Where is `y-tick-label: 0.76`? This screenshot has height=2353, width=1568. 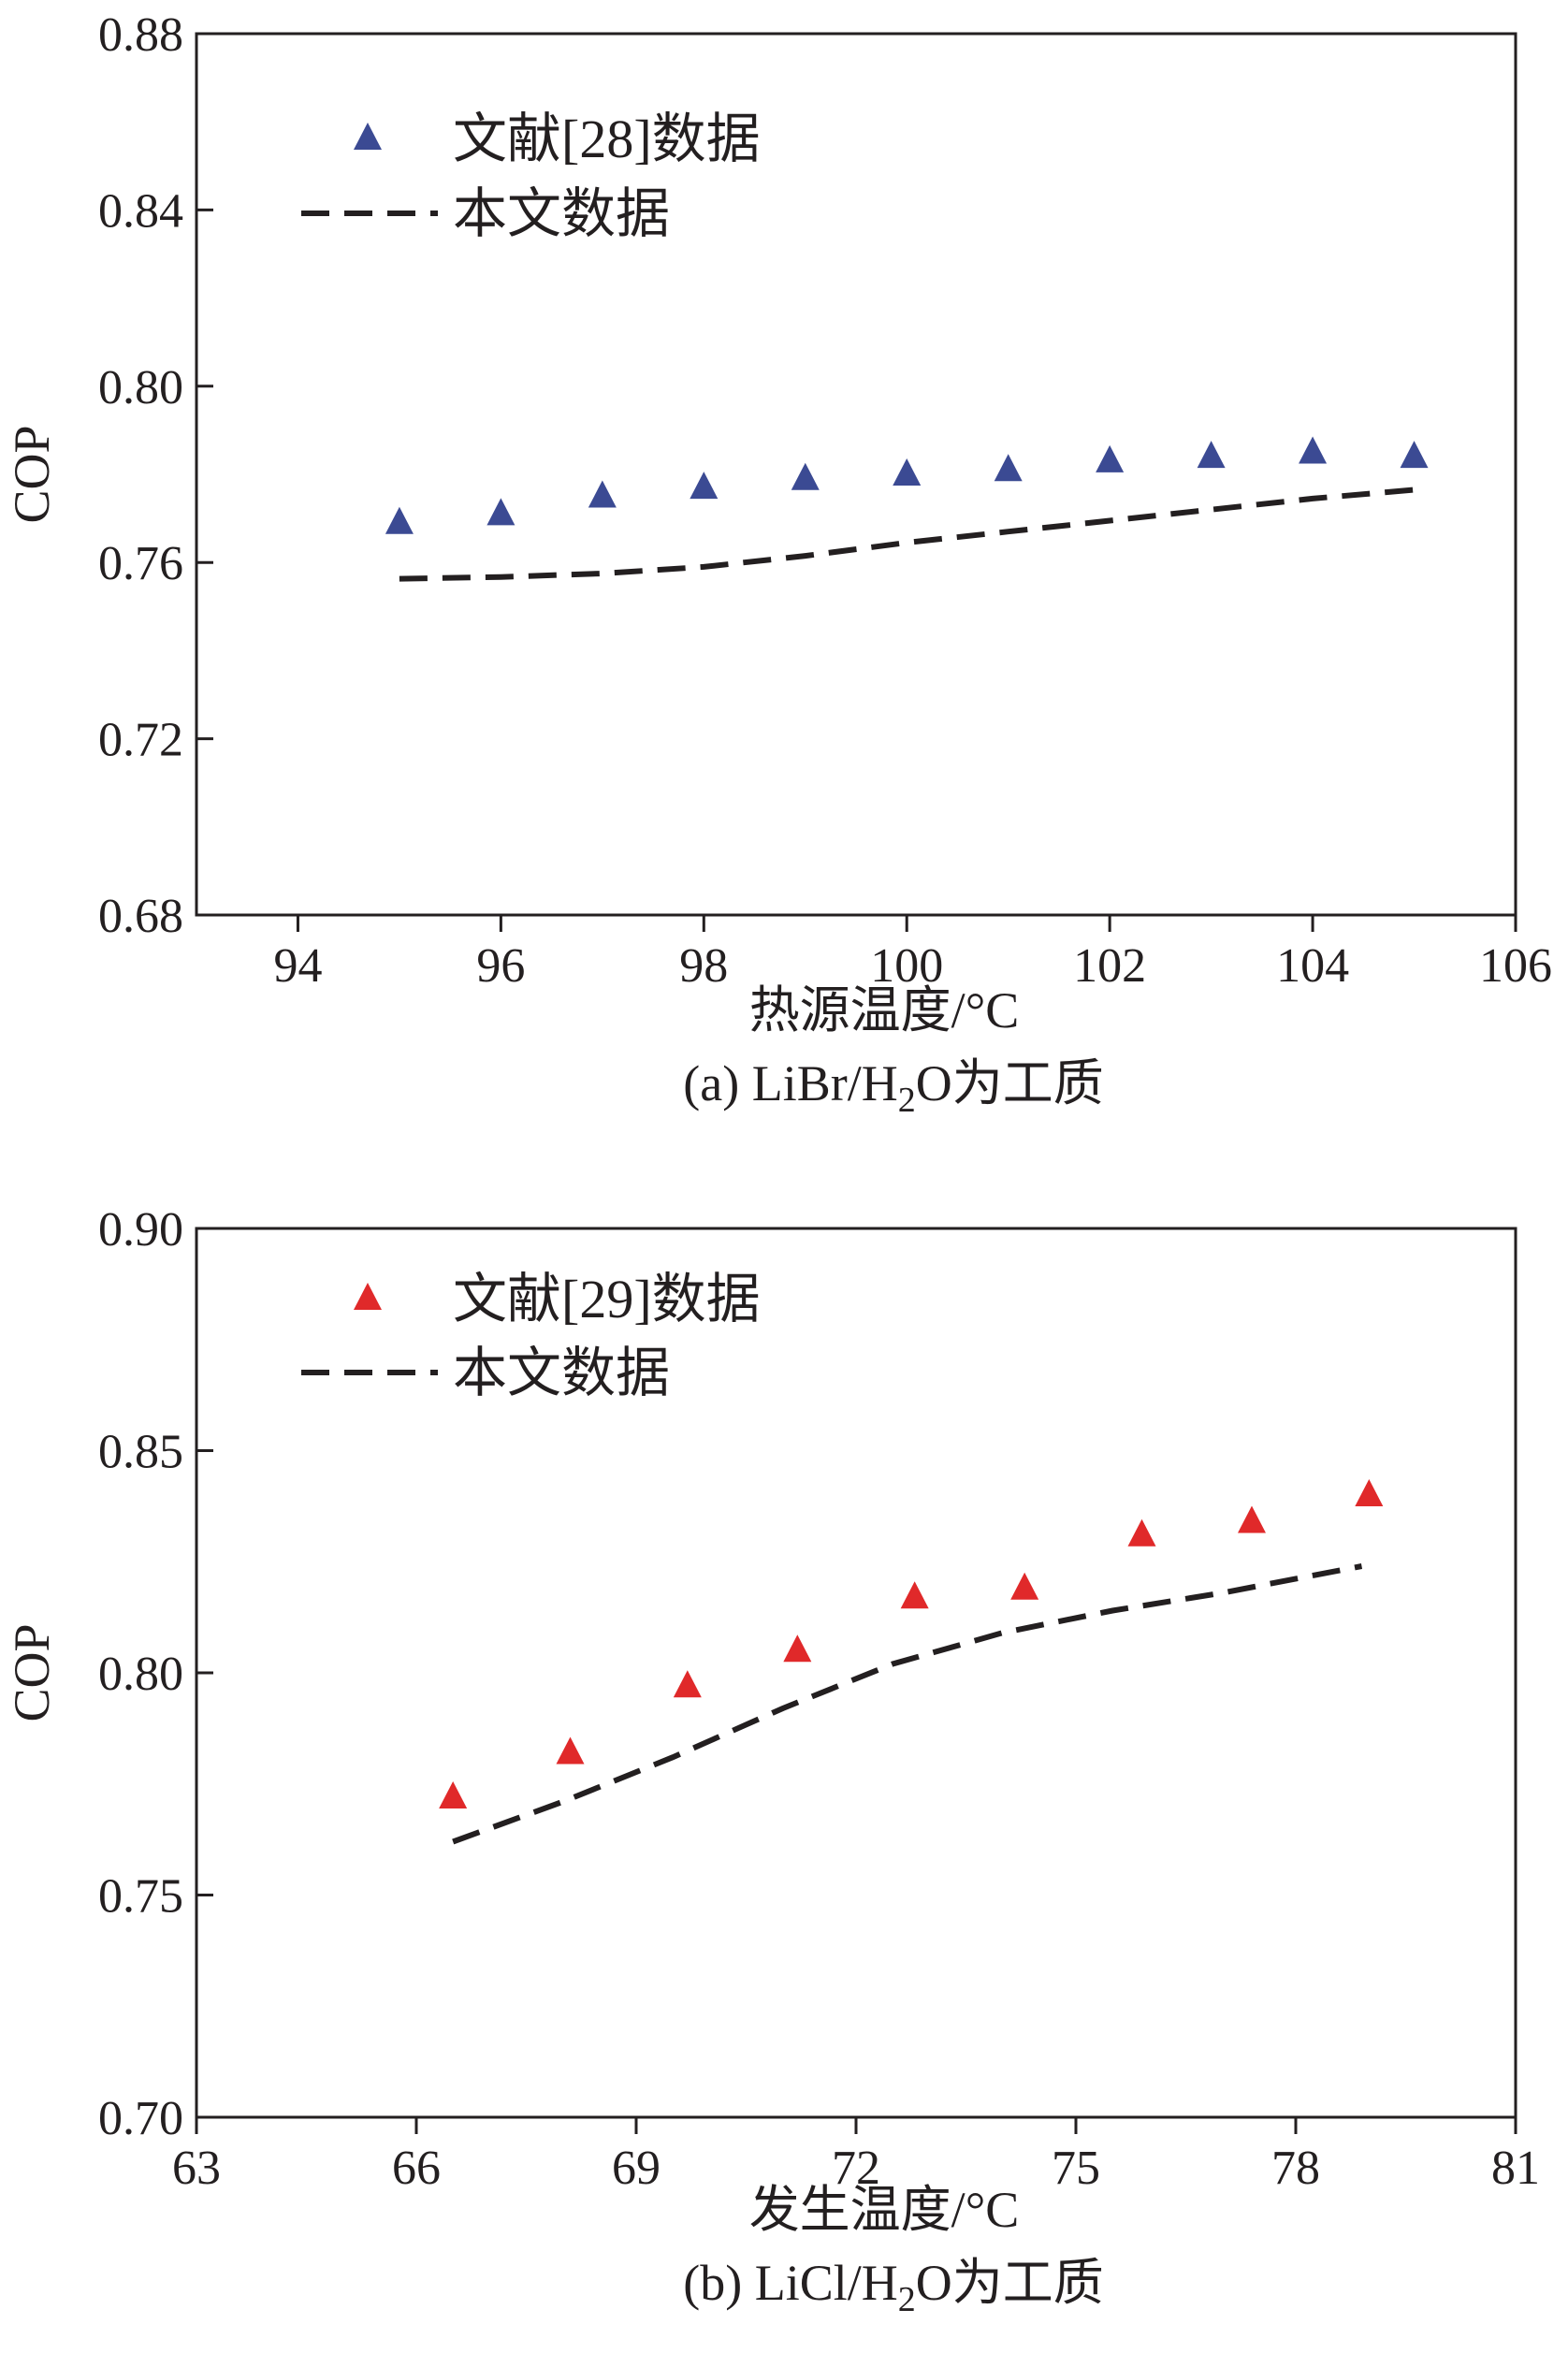
y-tick-label: 0.76 is located at coordinates (140, 564).